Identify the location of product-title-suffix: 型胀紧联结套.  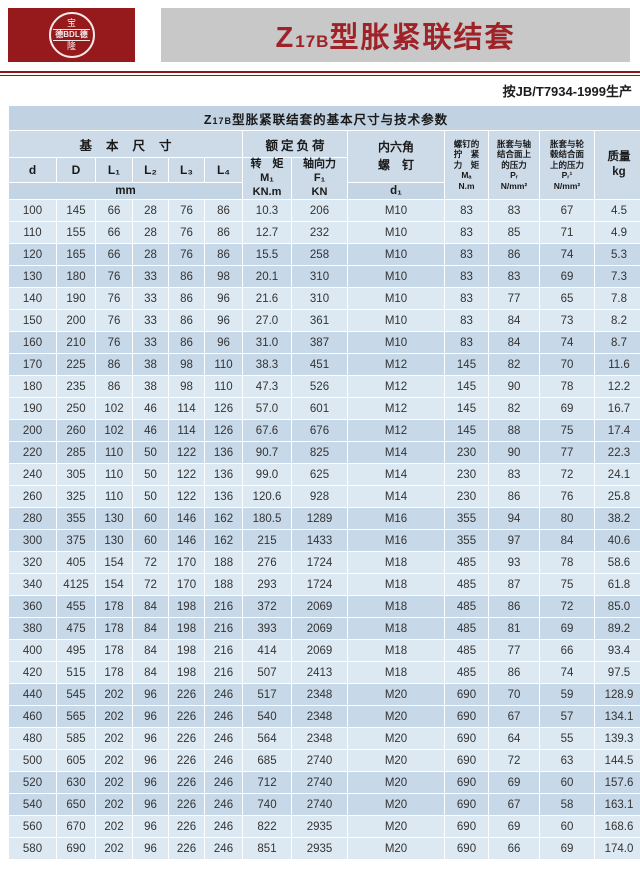
(422, 38).